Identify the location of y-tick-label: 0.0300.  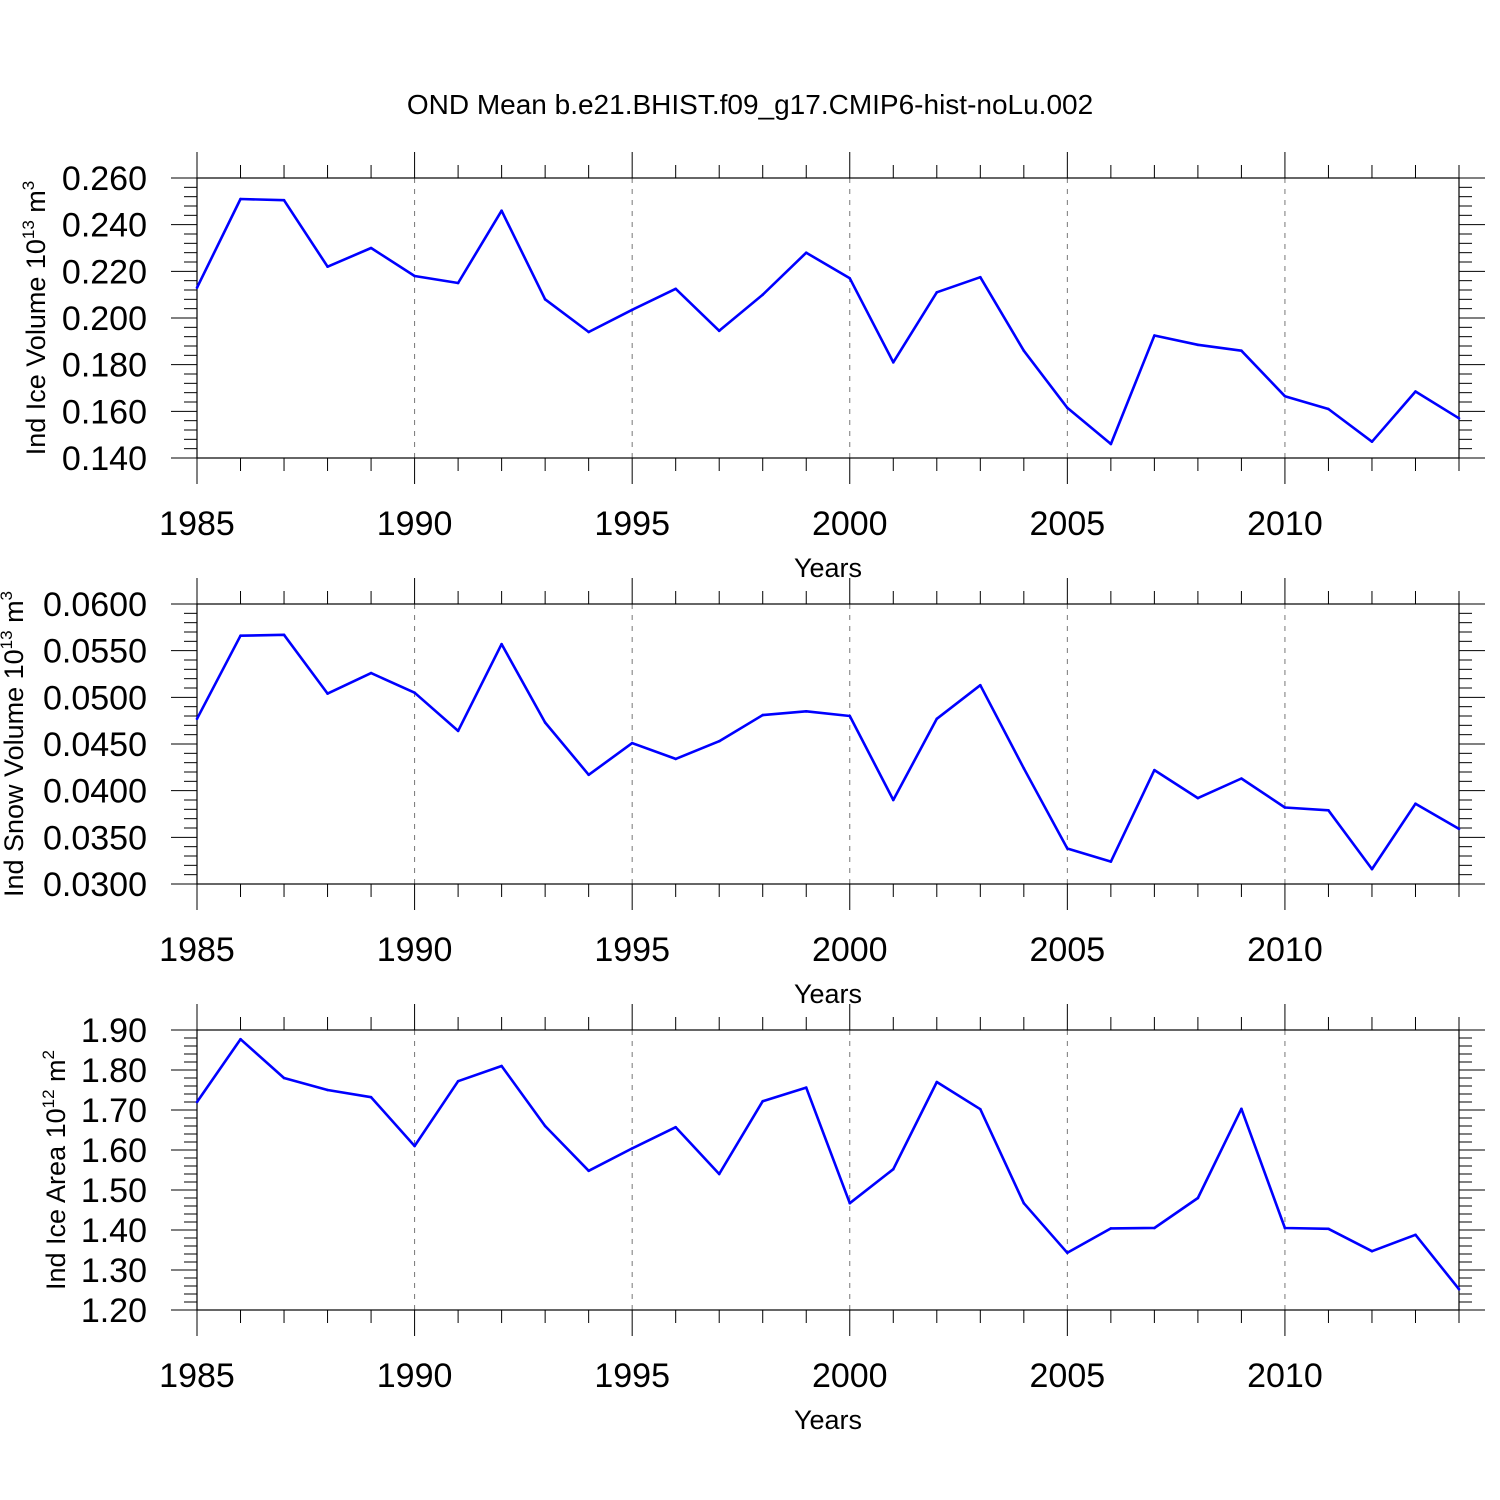
(95, 885).